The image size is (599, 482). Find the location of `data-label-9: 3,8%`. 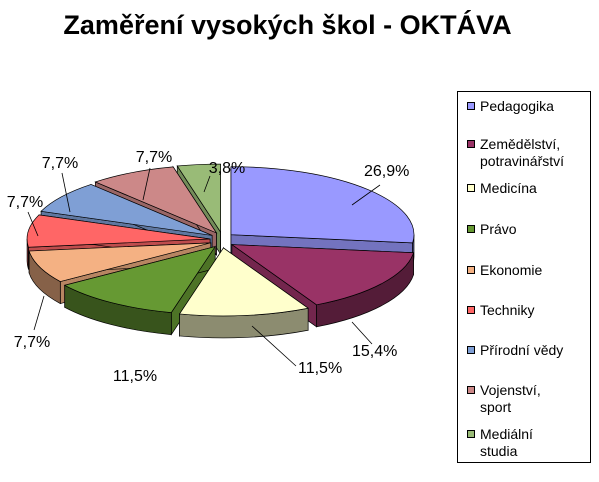

data-label-9: 3,8% is located at coordinates (227, 168).